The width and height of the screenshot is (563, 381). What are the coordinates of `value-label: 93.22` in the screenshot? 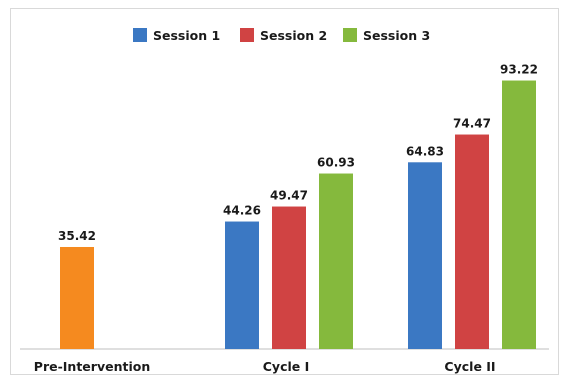 It's located at (519, 70).